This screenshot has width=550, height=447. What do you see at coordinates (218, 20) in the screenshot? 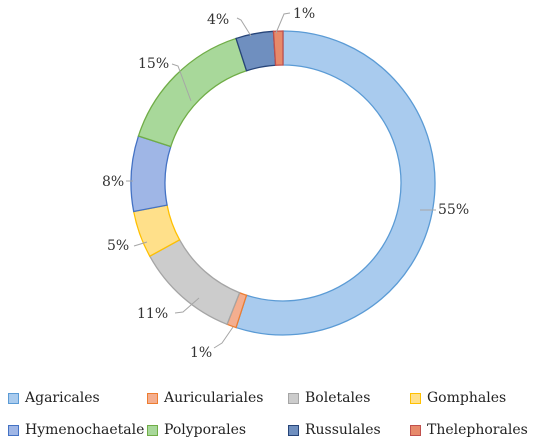
I see `data-label-russulales: 4%` at bounding box center [218, 20].